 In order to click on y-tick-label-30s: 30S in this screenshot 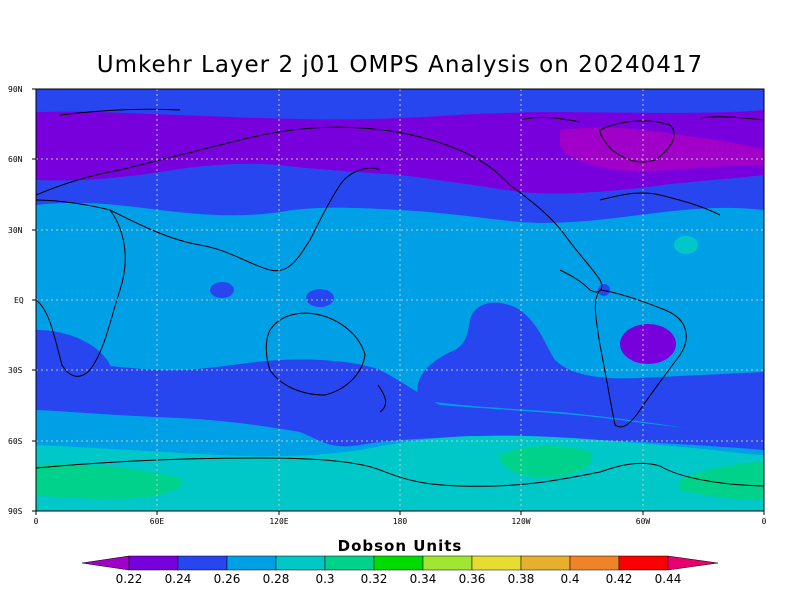, I will do `click(15, 370)`.